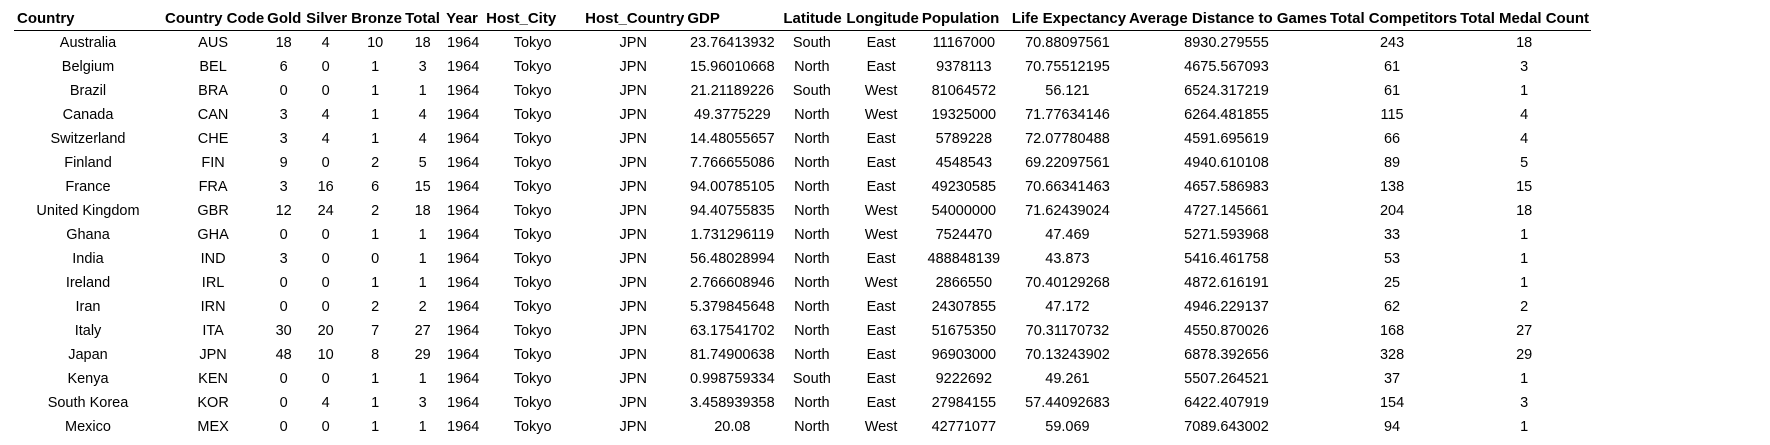 Image resolution: width=1770 pixels, height=445 pixels. What do you see at coordinates (1392, 163) in the screenshot?
I see `cell-total-competitors: 89` at bounding box center [1392, 163].